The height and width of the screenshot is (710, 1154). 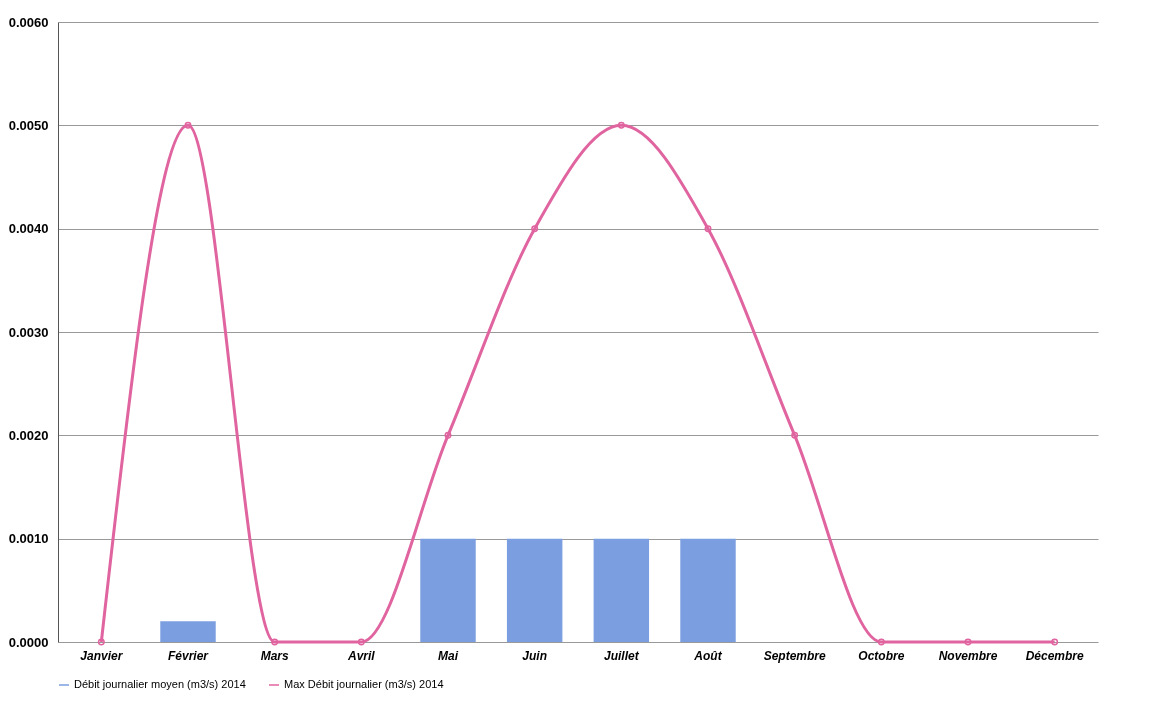 I want to click on x-tick-label: Septembre, so click(x=794, y=655).